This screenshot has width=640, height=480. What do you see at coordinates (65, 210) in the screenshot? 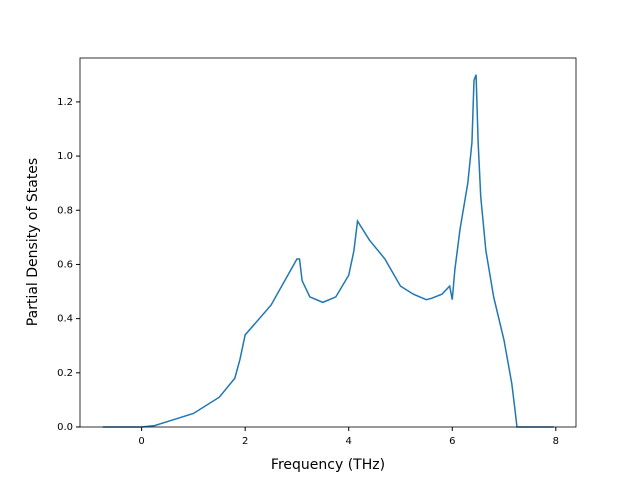
I see `y-tick-label: 0.8` at bounding box center [65, 210].